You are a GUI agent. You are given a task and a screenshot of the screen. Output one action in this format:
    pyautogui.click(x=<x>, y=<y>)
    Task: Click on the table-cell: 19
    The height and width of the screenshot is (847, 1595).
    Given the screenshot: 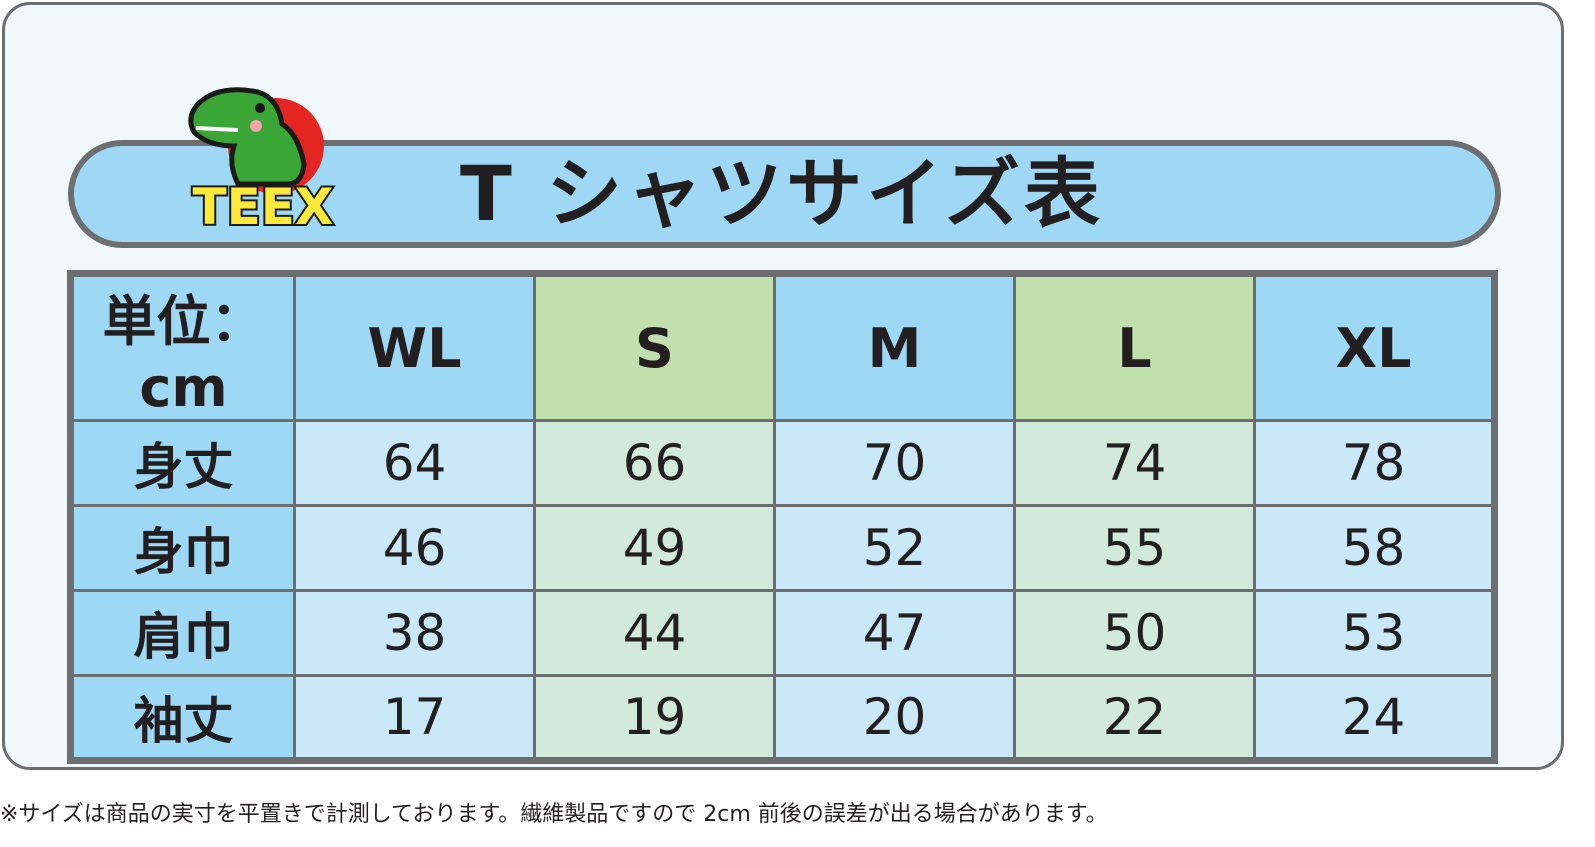 What is the action you would take?
    pyautogui.click(x=654, y=718)
    